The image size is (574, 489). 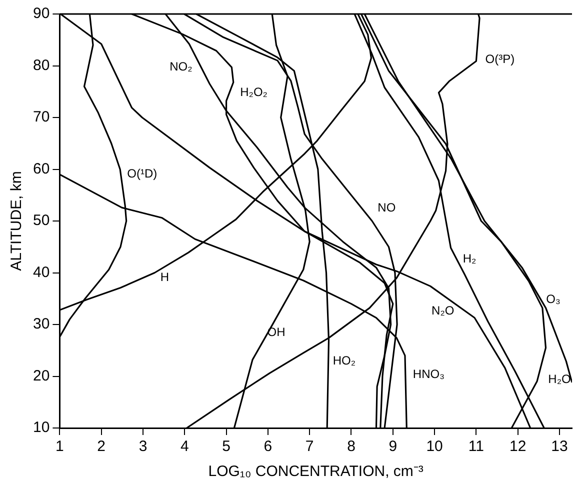 I want to click on x-tick-label: 10, so click(x=434, y=447).